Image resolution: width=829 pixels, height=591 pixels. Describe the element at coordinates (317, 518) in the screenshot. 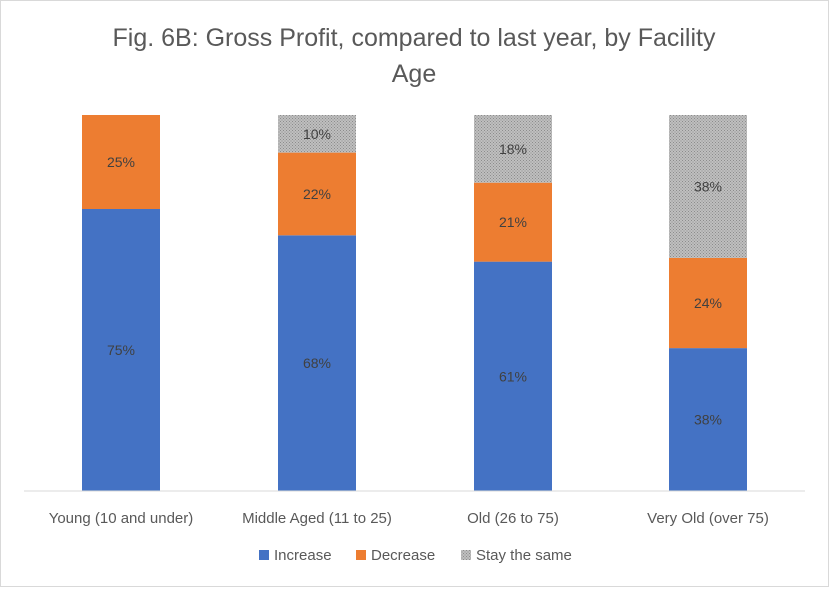

I see `x-tick-label-2: Middle Aged (11 to 25)` at that location.